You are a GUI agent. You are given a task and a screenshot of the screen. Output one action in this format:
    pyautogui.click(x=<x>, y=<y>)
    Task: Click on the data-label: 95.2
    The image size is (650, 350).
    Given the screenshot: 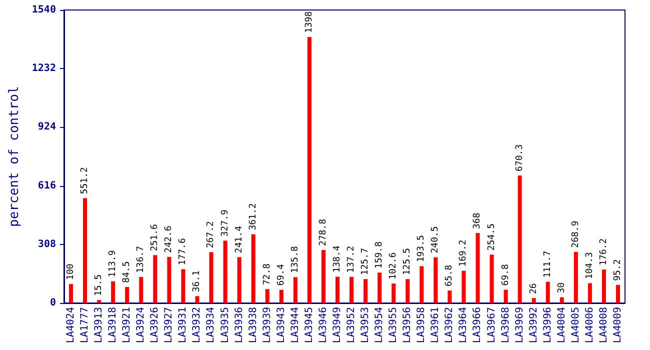 What is the action you would take?
    pyautogui.click(x=617, y=270)
    